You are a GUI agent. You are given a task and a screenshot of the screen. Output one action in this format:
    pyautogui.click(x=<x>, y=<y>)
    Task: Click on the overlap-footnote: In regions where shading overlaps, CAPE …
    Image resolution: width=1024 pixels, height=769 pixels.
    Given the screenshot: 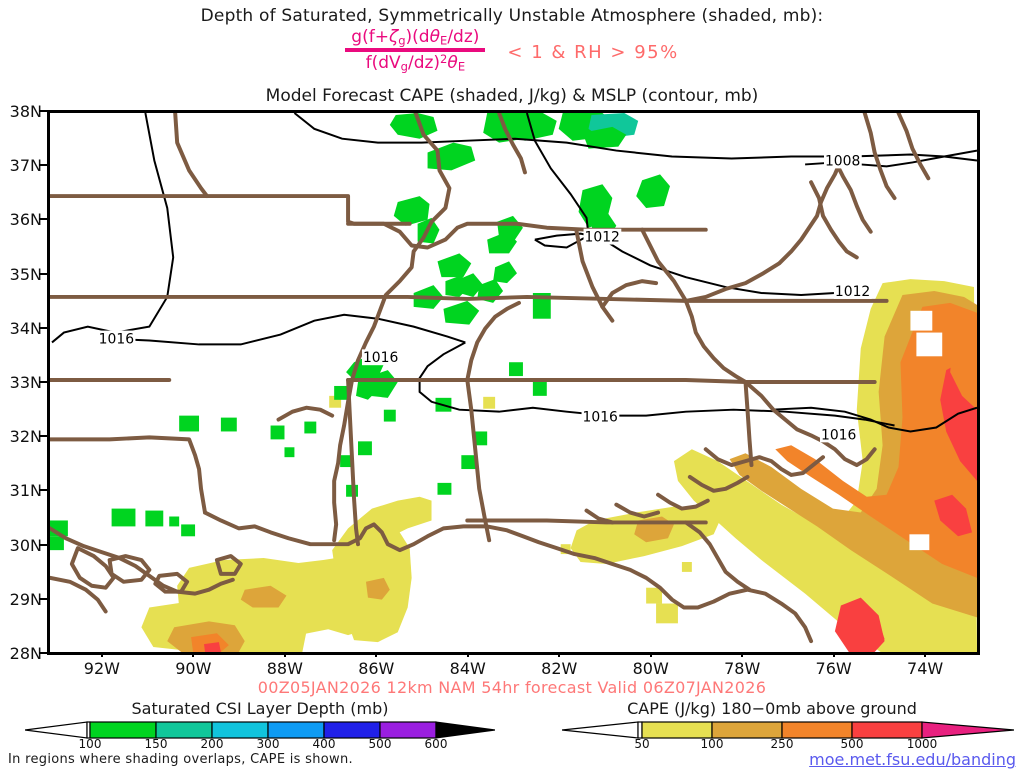 What is the action you would take?
    pyautogui.click(x=180, y=759)
    